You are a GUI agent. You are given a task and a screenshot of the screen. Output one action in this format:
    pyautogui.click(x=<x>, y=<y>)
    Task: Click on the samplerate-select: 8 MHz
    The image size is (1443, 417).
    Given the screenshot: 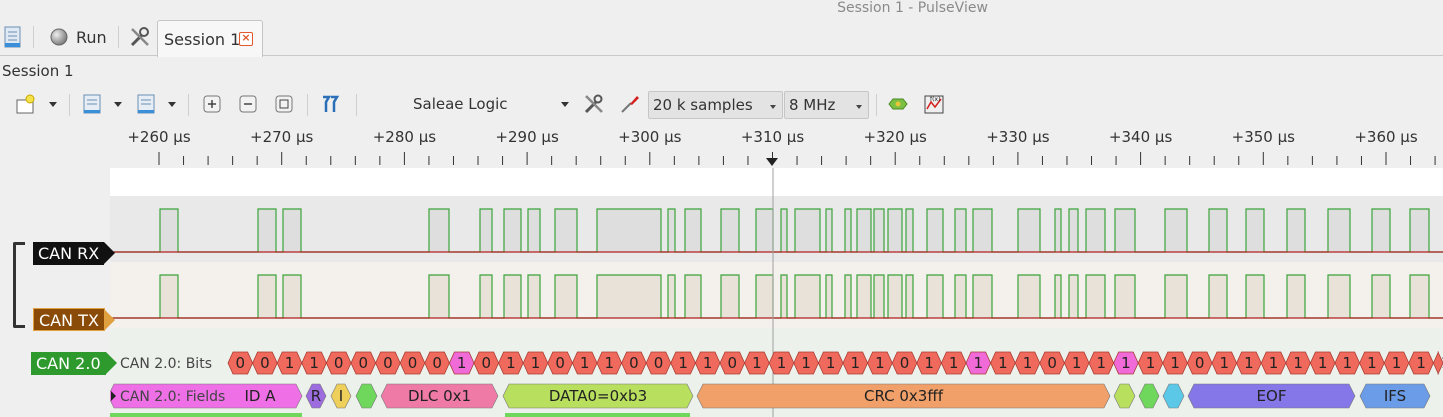 What is the action you would take?
    pyautogui.click(x=826, y=105)
    